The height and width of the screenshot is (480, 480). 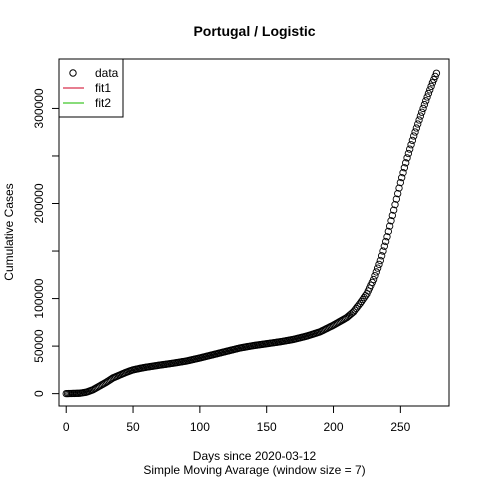 I want to click on x-axis-sublabel: Simple Moving Avarage (window size = 7), so click(x=254, y=470).